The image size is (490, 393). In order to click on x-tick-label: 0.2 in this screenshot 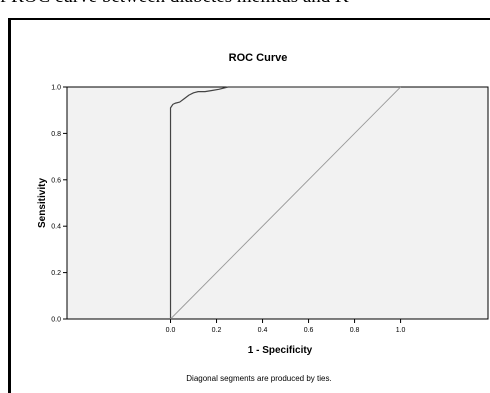, I will do `click(217, 330)`.